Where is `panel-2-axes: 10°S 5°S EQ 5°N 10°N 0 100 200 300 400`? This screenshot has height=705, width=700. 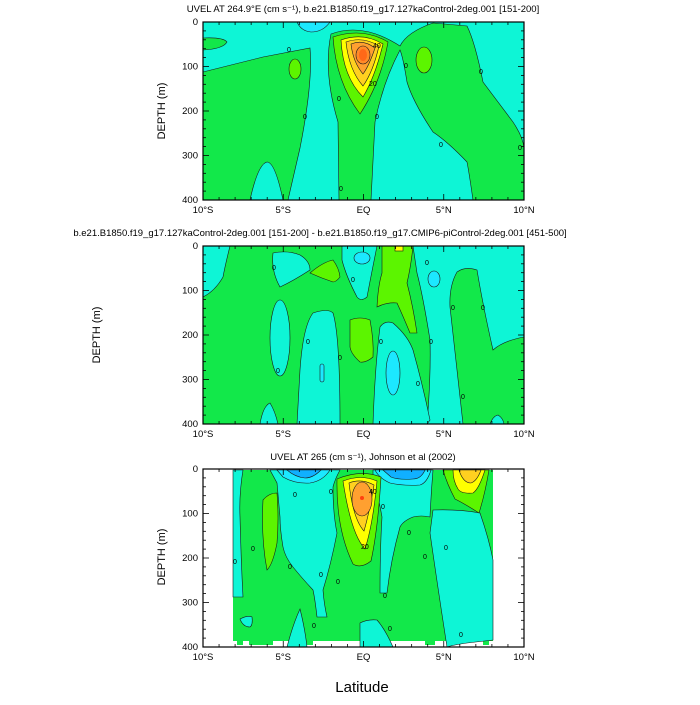 panel-2-axes: 10°S 5°S EQ 5°N 10°N 0 100 200 300 400 is located at coordinates (358, 340).